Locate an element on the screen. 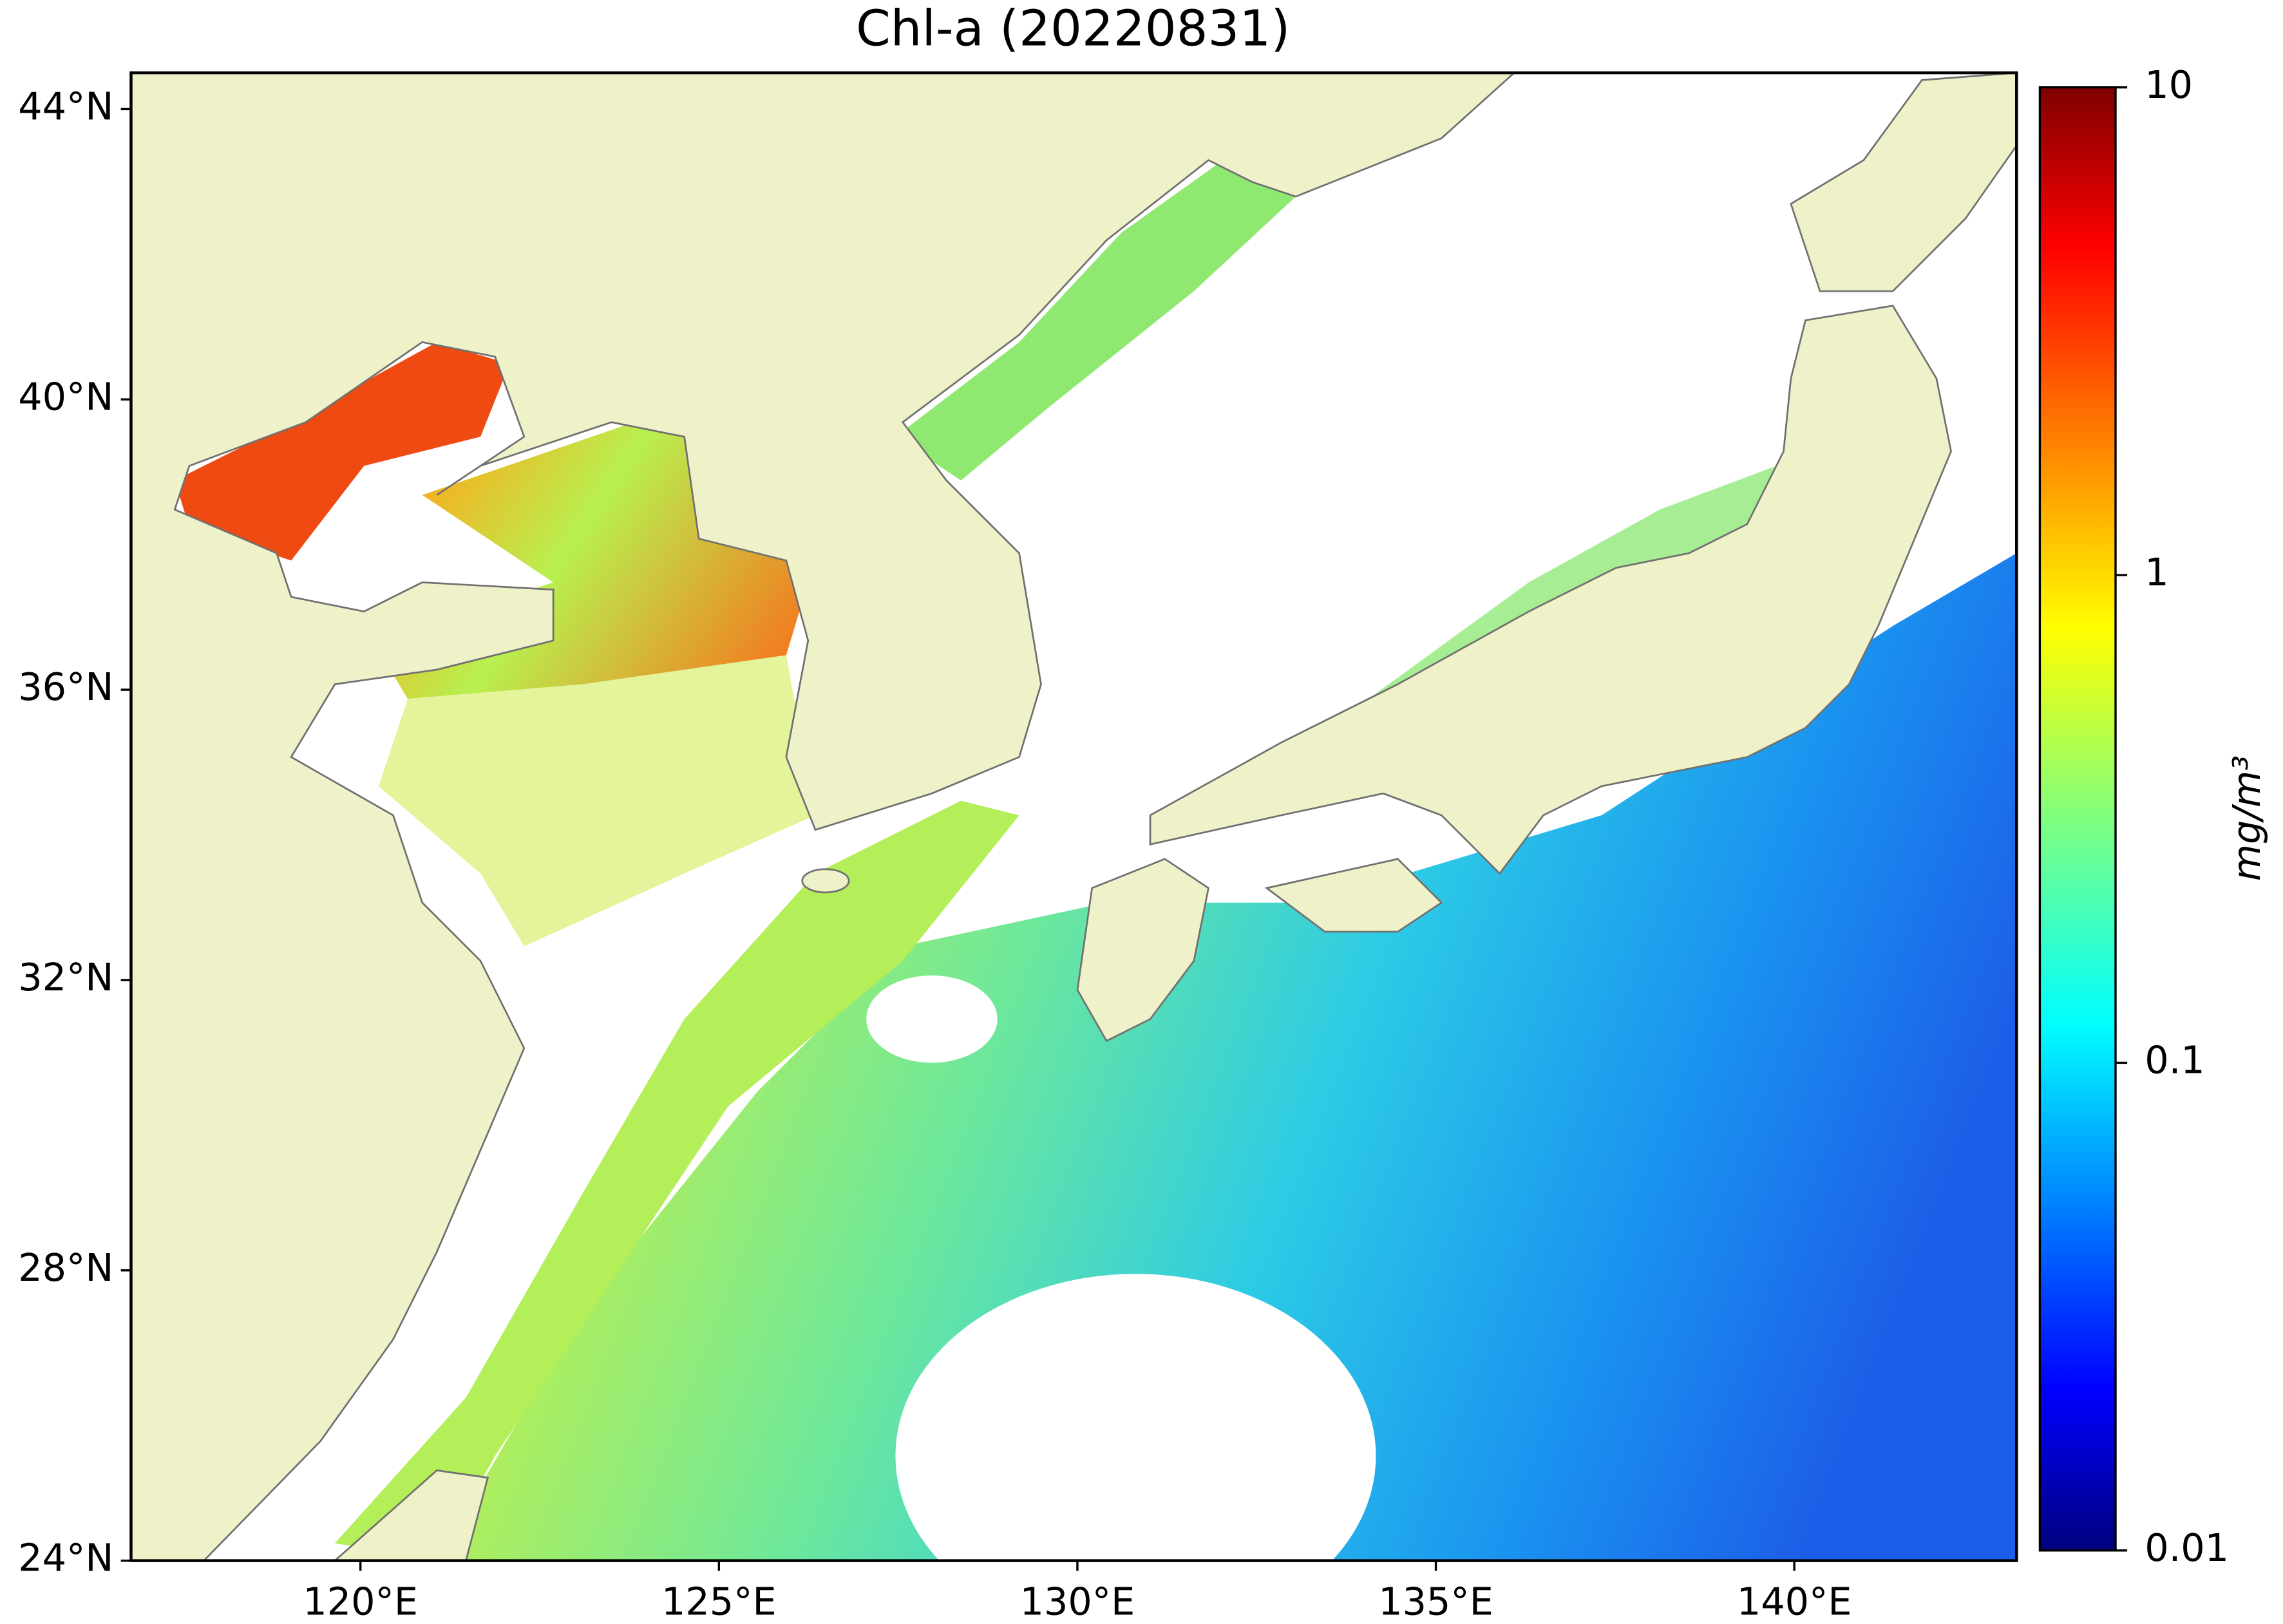  x-tick-label: 130°E is located at coordinates (1077, 1602).